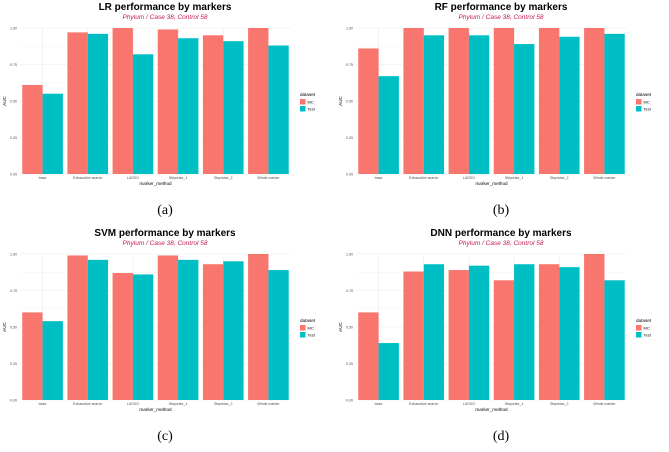 This screenshot has width=669, height=452. I want to click on x-tick-label: Whole marker, so click(604, 178).